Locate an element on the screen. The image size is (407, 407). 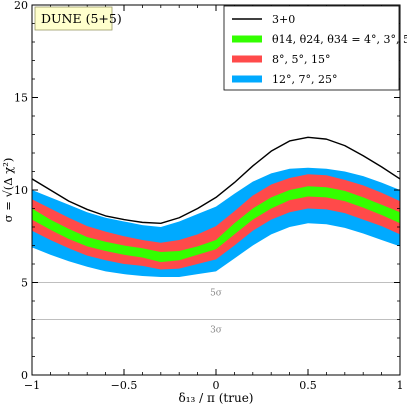
legend-label-3-0: 3+0 is located at coordinates (283, 19).